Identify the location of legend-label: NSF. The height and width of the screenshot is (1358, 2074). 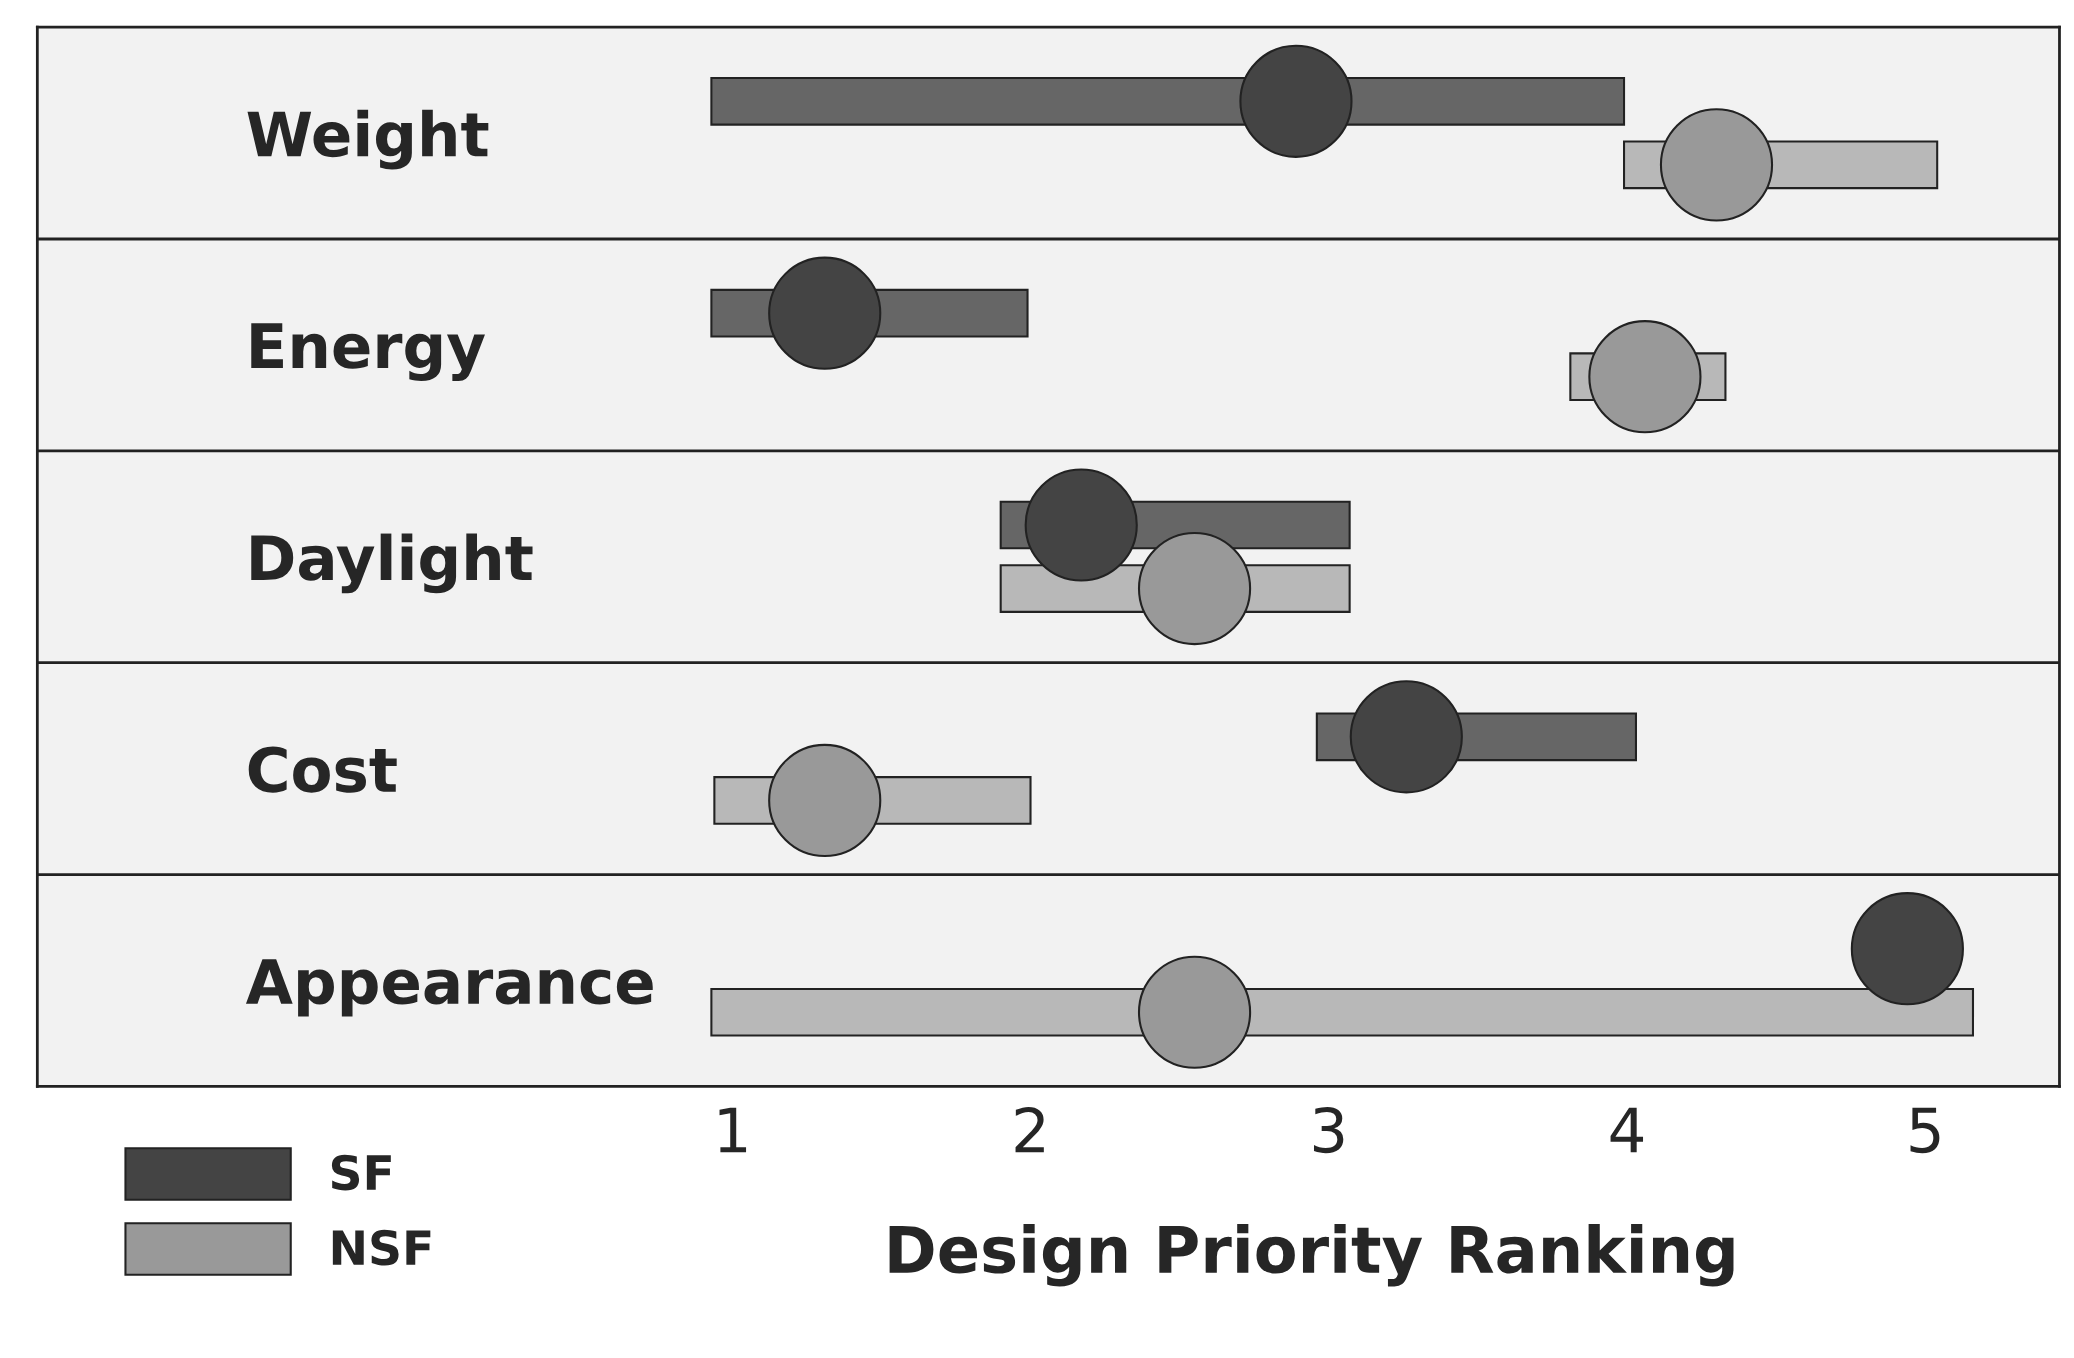
(381, 1247).